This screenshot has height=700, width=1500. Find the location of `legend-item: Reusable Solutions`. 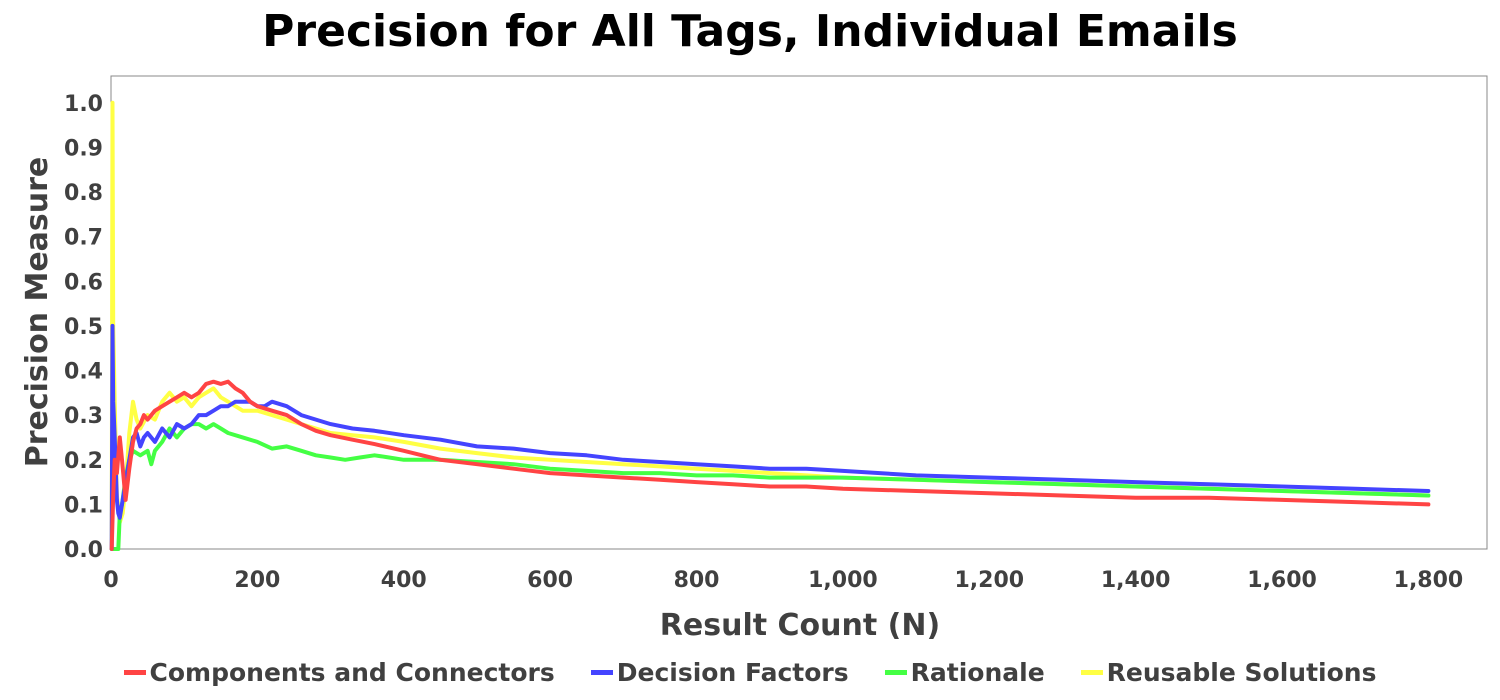

legend-item: Reusable Solutions is located at coordinates (1228, 672).